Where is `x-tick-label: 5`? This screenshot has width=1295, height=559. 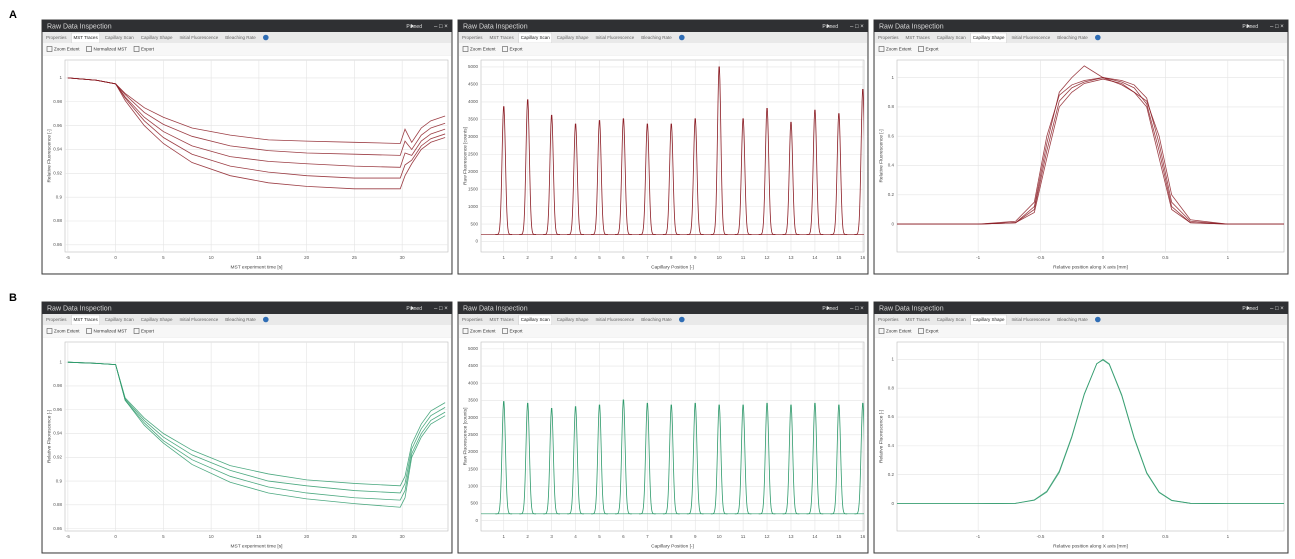 x-tick-label: 5 is located at coordinates (599, 536).